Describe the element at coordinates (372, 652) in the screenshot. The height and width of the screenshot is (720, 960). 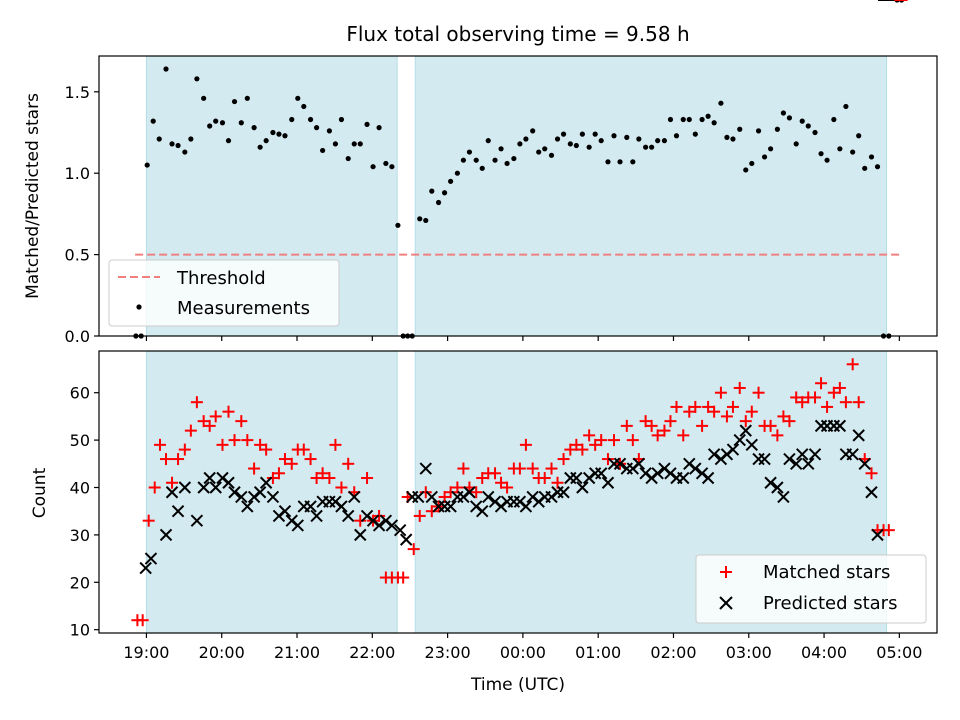
I see `x-tick-label: 22:00` at that location.